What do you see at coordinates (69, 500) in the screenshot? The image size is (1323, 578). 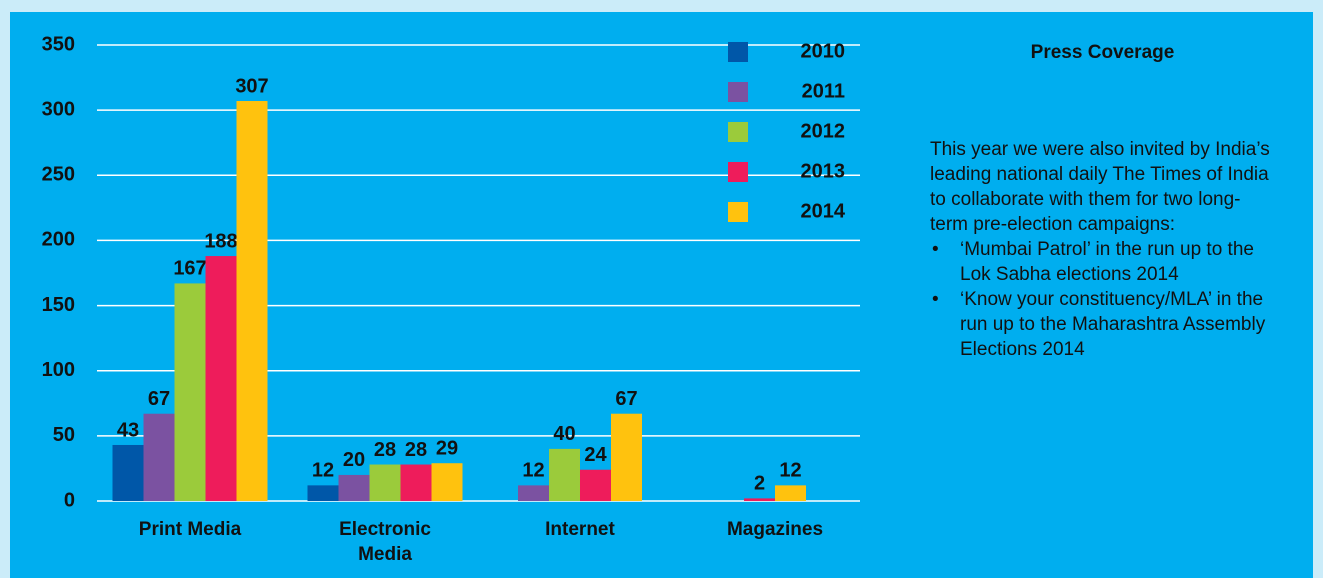 I see `y-tick-label: 0` at bounding box center [69, 500].